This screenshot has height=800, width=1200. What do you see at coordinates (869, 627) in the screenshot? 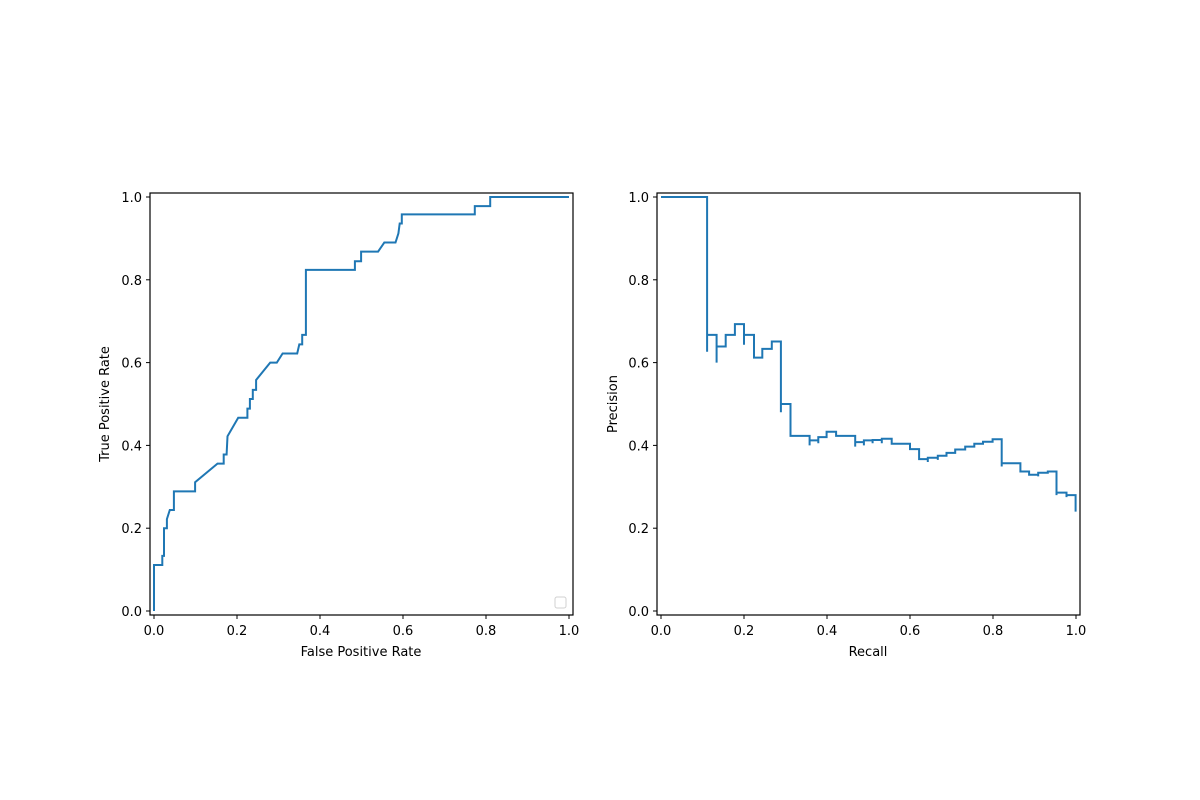
I see `pr-x-ticks: 0.0 0.2 0.4 0.6 0.8 1.0` at bounding box center [869, 627].